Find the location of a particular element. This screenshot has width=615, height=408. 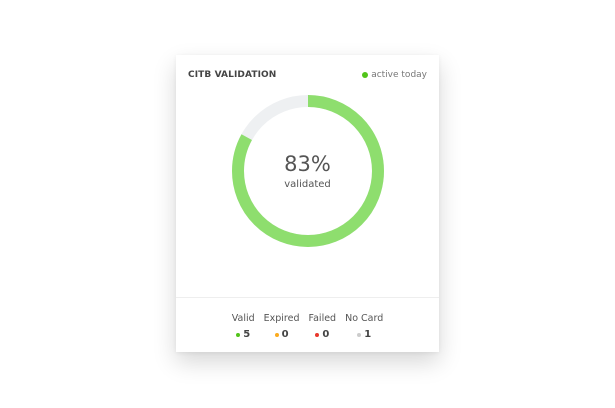

card-title: CITB VALIDATION is located at coordinates (232, 75).